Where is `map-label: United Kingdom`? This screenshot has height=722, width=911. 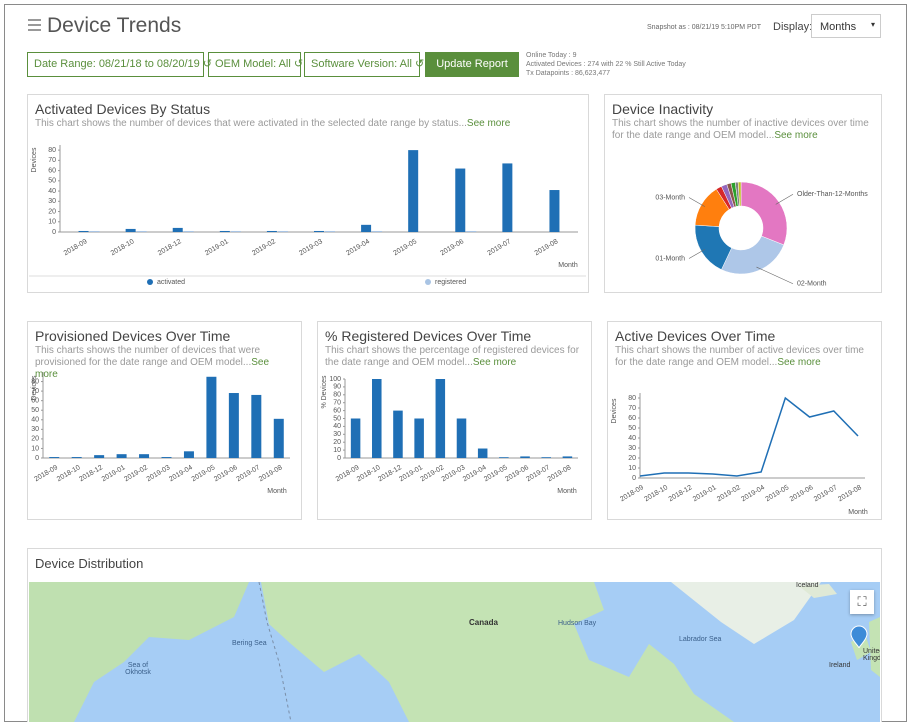 map-label: United Kingdom is located at coordinates (871, 655).